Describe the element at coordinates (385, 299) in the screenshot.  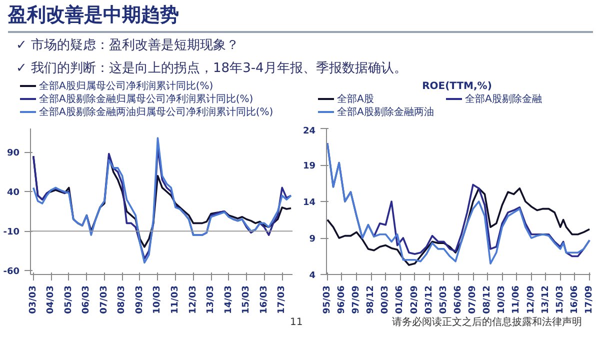
I see `x-tick-label: 00/03` at that location.